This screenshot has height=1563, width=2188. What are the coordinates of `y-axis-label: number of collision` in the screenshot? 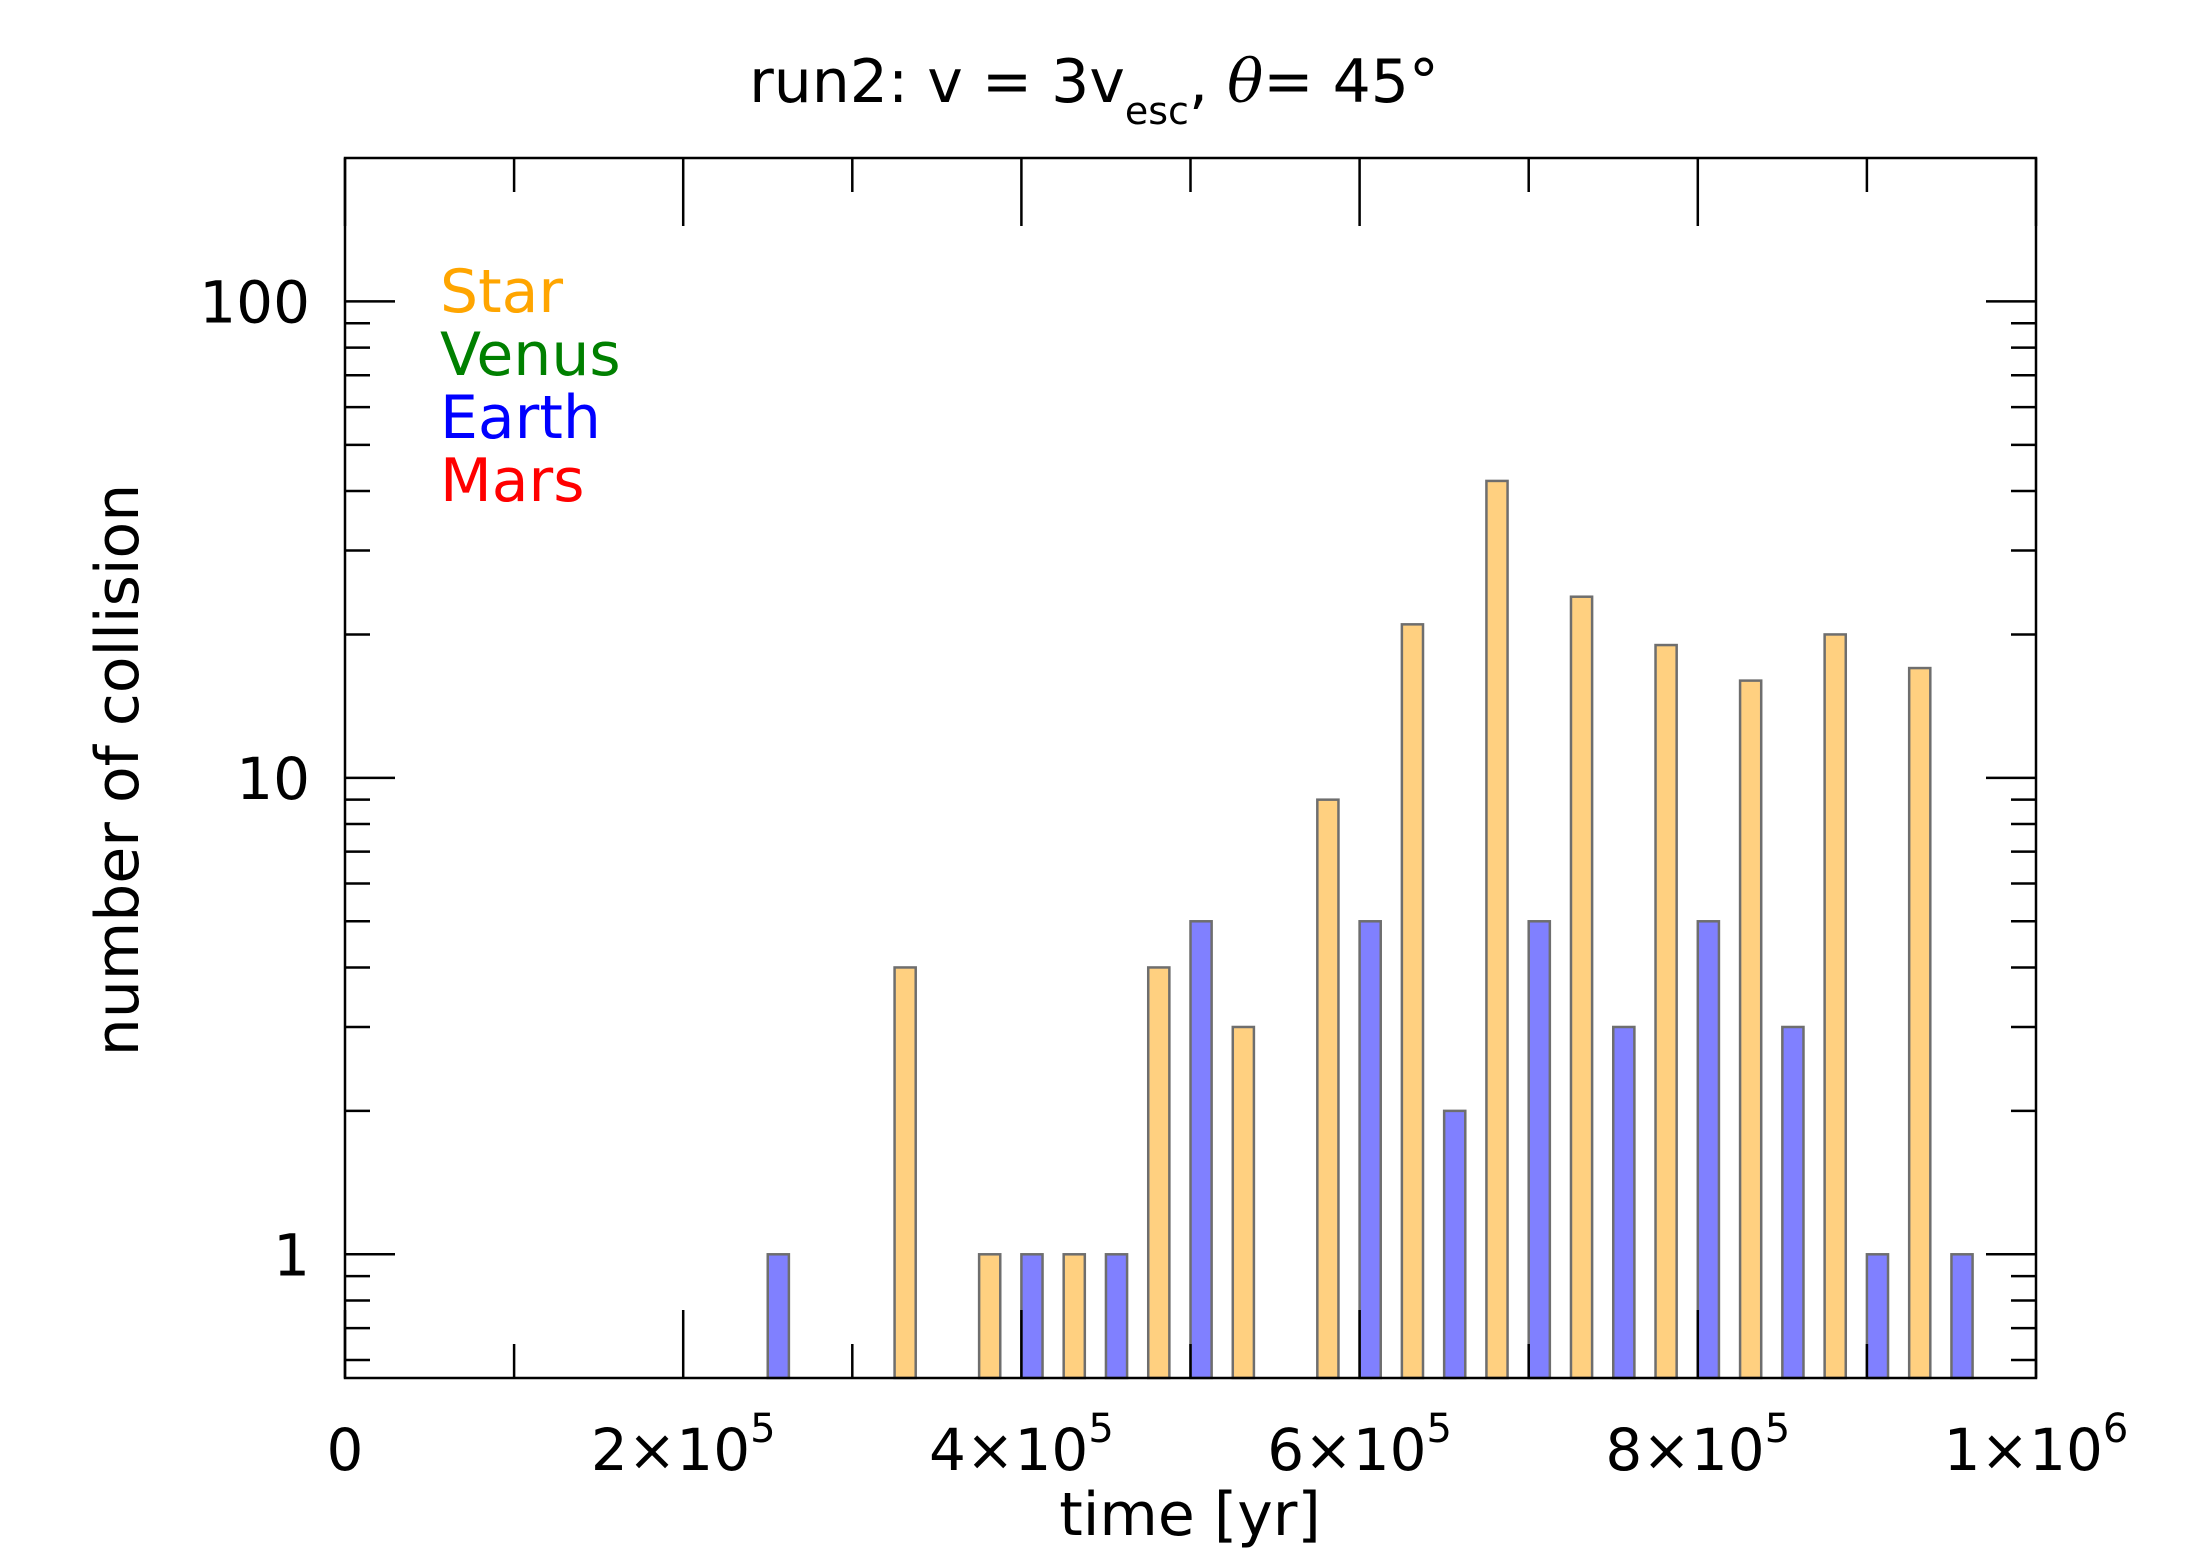 It's located at (118, 770).